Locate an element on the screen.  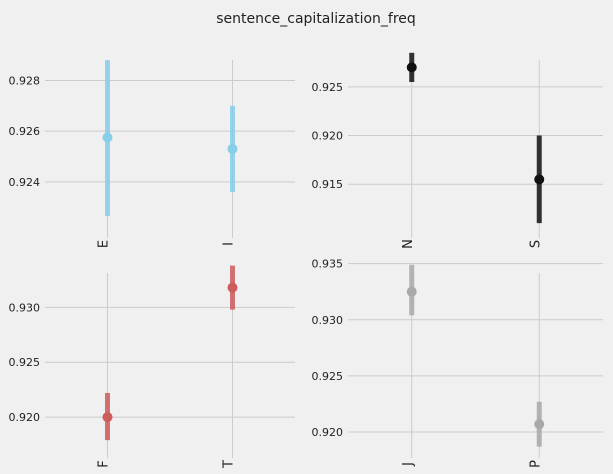
x-tick-label: F is located at coordinates (104, 463).